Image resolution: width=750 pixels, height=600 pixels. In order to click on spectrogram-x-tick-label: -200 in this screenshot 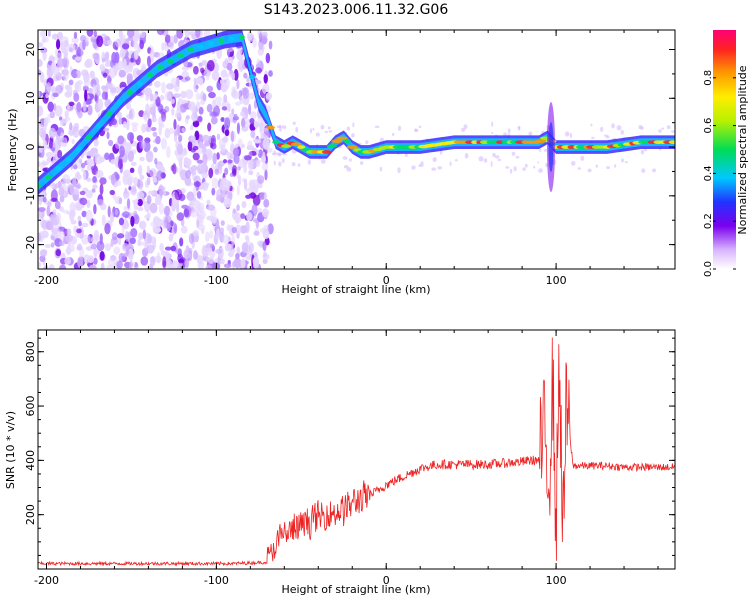, I will do `click(46, 280)`.